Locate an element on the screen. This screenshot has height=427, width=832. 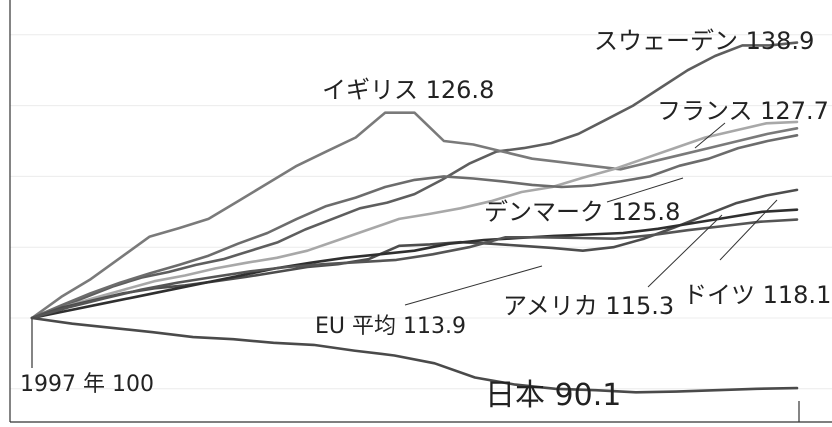
series-label-france: フランス 127.7 is located at coordinates (743, 111).